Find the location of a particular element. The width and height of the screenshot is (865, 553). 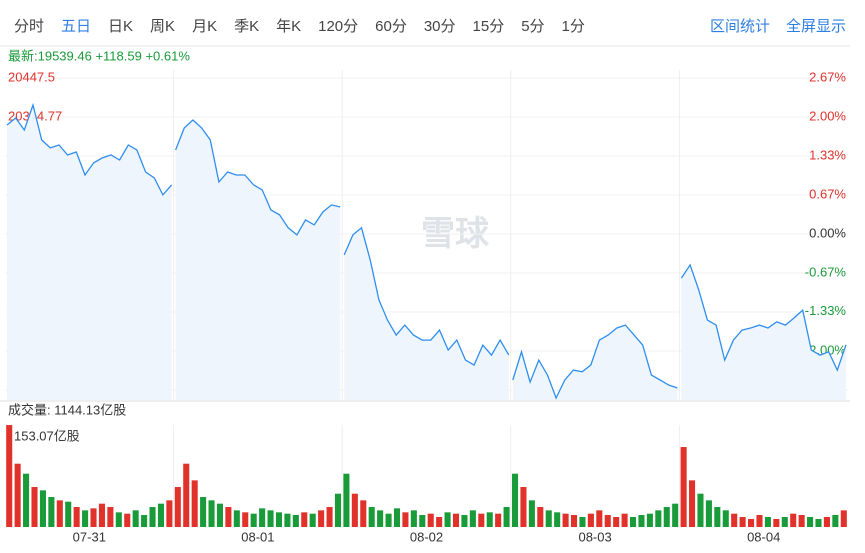

y-tick-label: 20447.5 is located at coordinates (31, 76).